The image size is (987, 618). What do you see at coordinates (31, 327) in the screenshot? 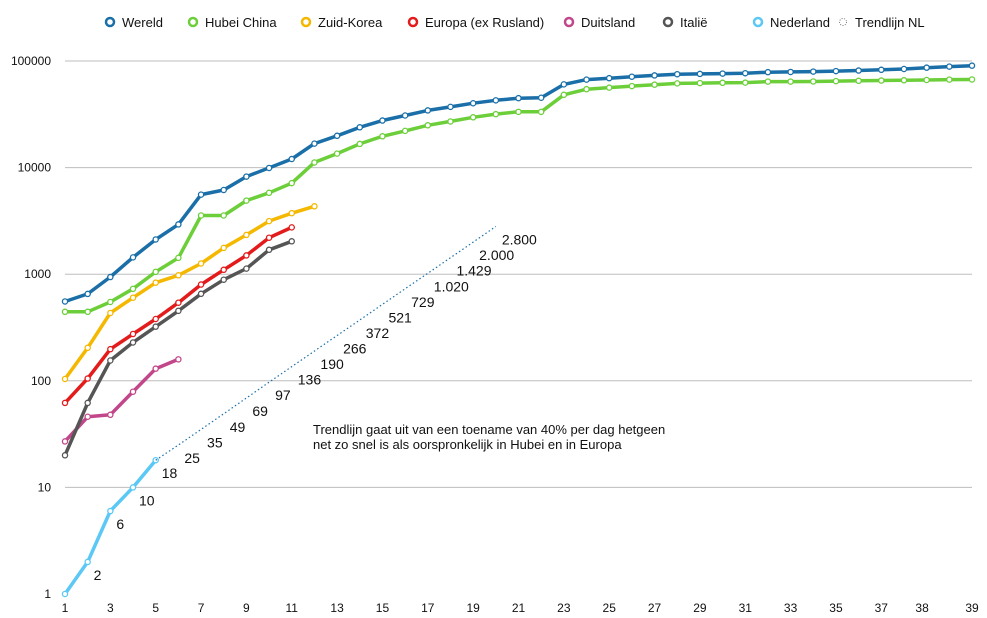
I see `y-axis-ticks: 1 10 100 1000 10000 100000` at bounding box center [31, 327].